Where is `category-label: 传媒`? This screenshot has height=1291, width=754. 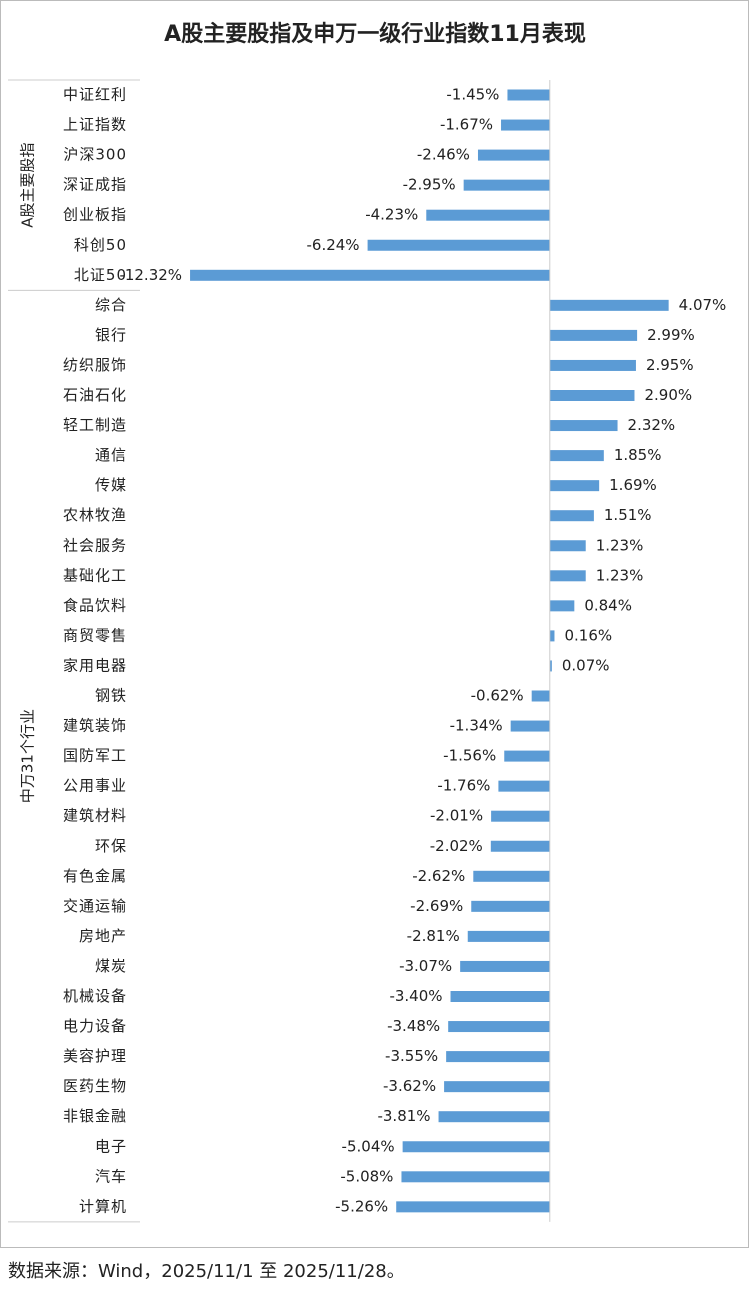 category-label: 传媒 is located at coordinates (111, 485).